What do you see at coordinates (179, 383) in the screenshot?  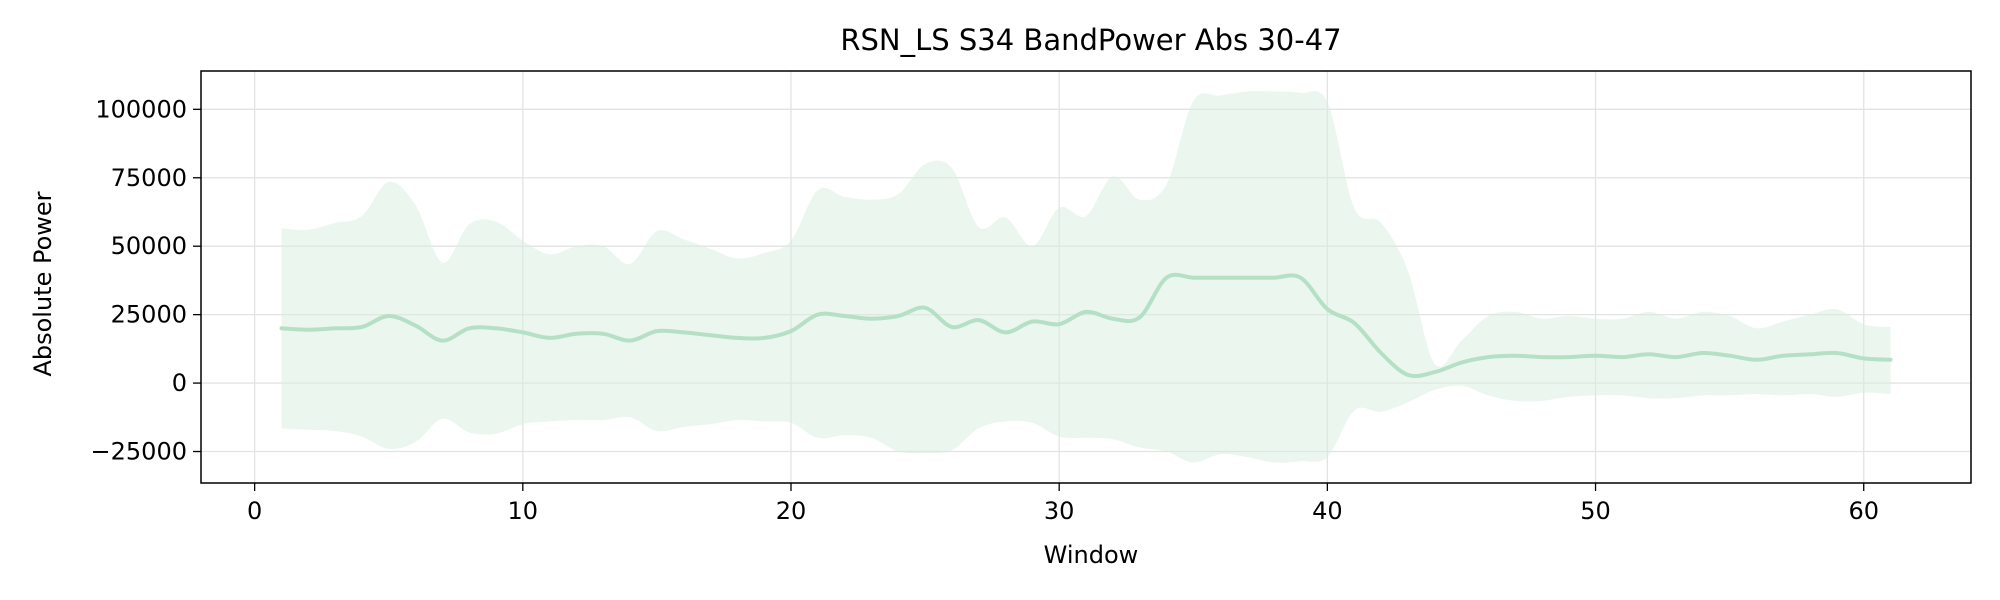 I see `y-tick-label: 0` at bounding box center [179, 383].